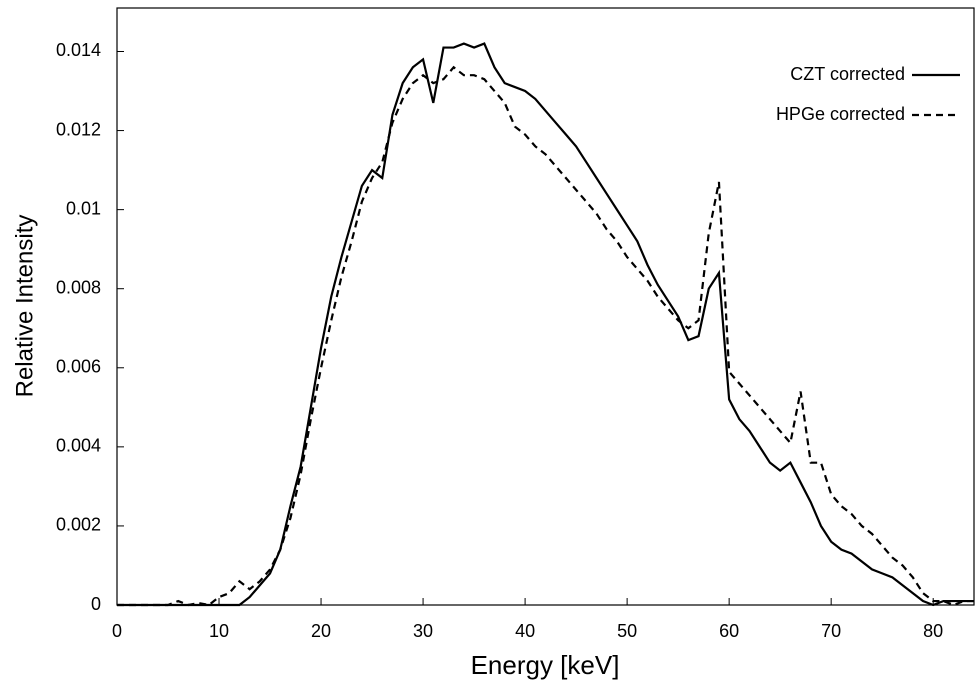 The height and width of the screenshot is (688, 976). Describe the element at coordinates (78, 446) in the screenshot. I see `y-tick-label: 0.004` at that location.